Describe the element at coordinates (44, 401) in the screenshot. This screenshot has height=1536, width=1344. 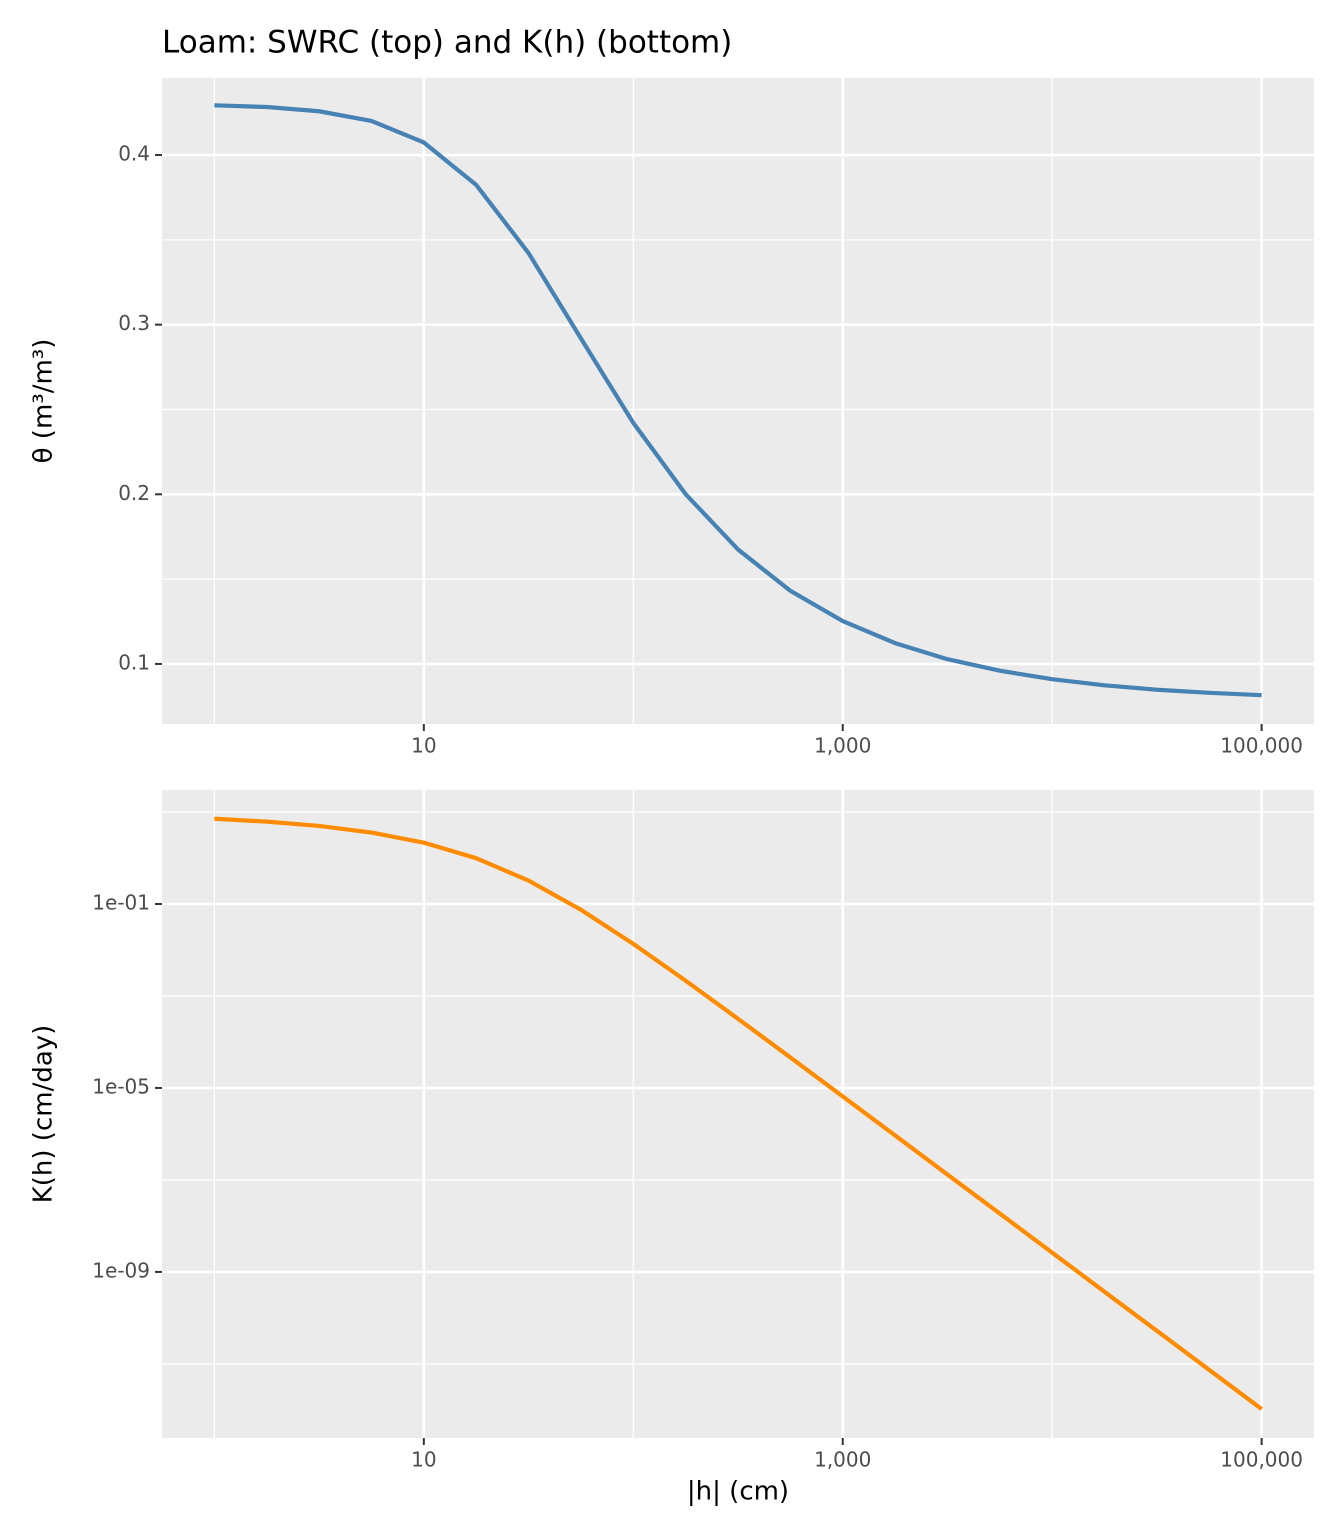
I see `y-axis-title: θ (m³/m³)` at that location.